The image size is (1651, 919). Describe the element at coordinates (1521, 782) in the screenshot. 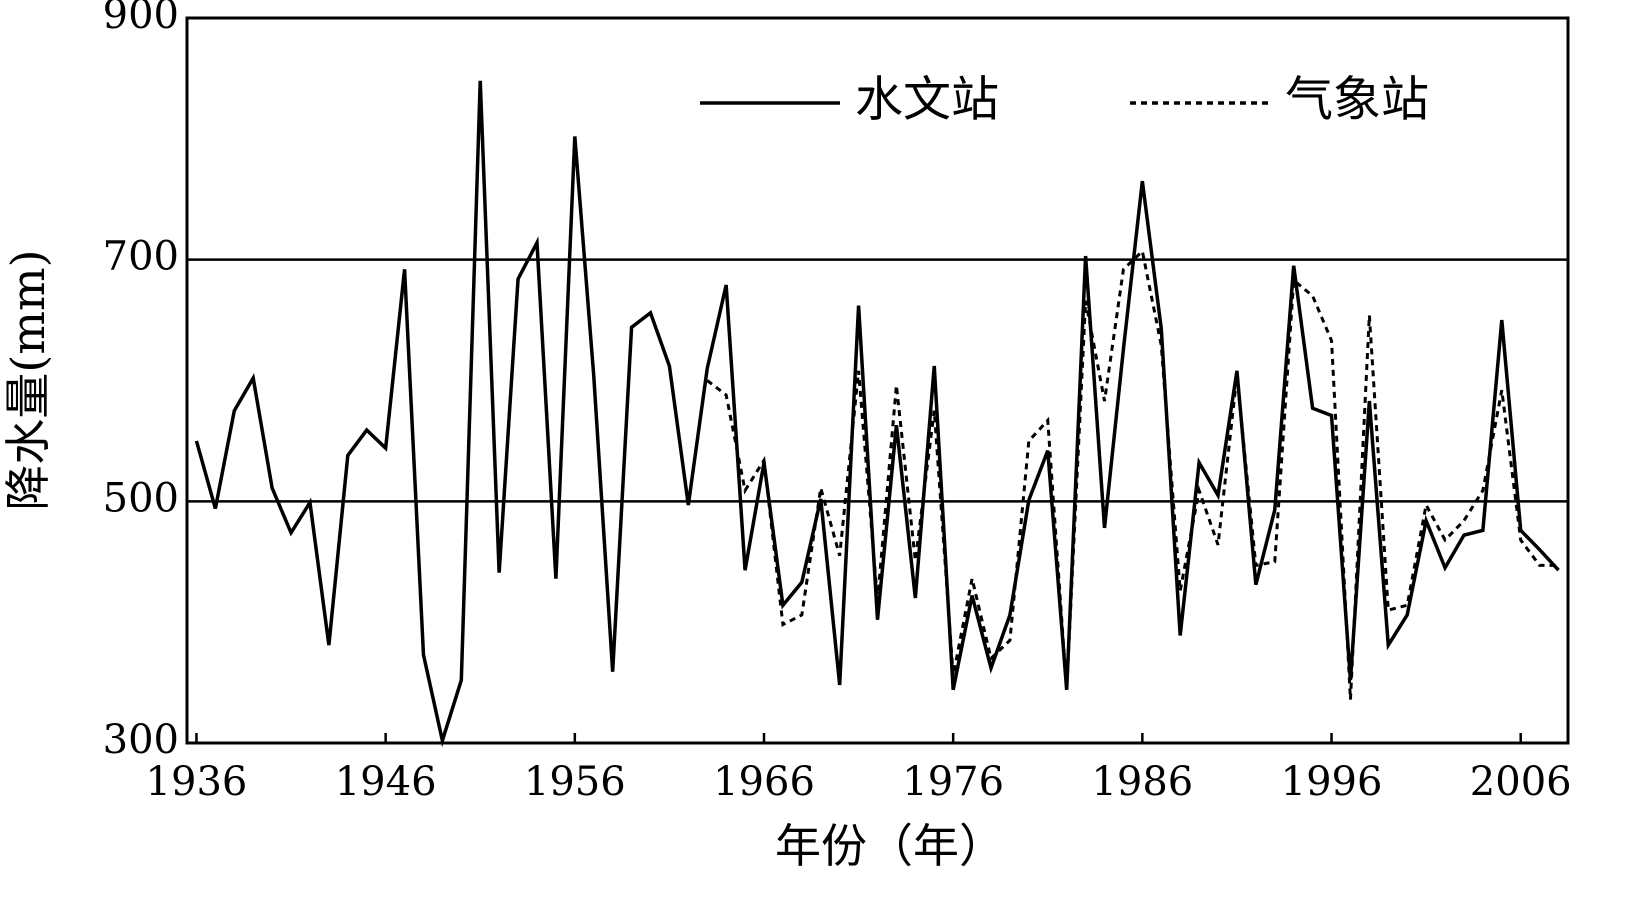

I see `x-tick-label: 2006` at that location.